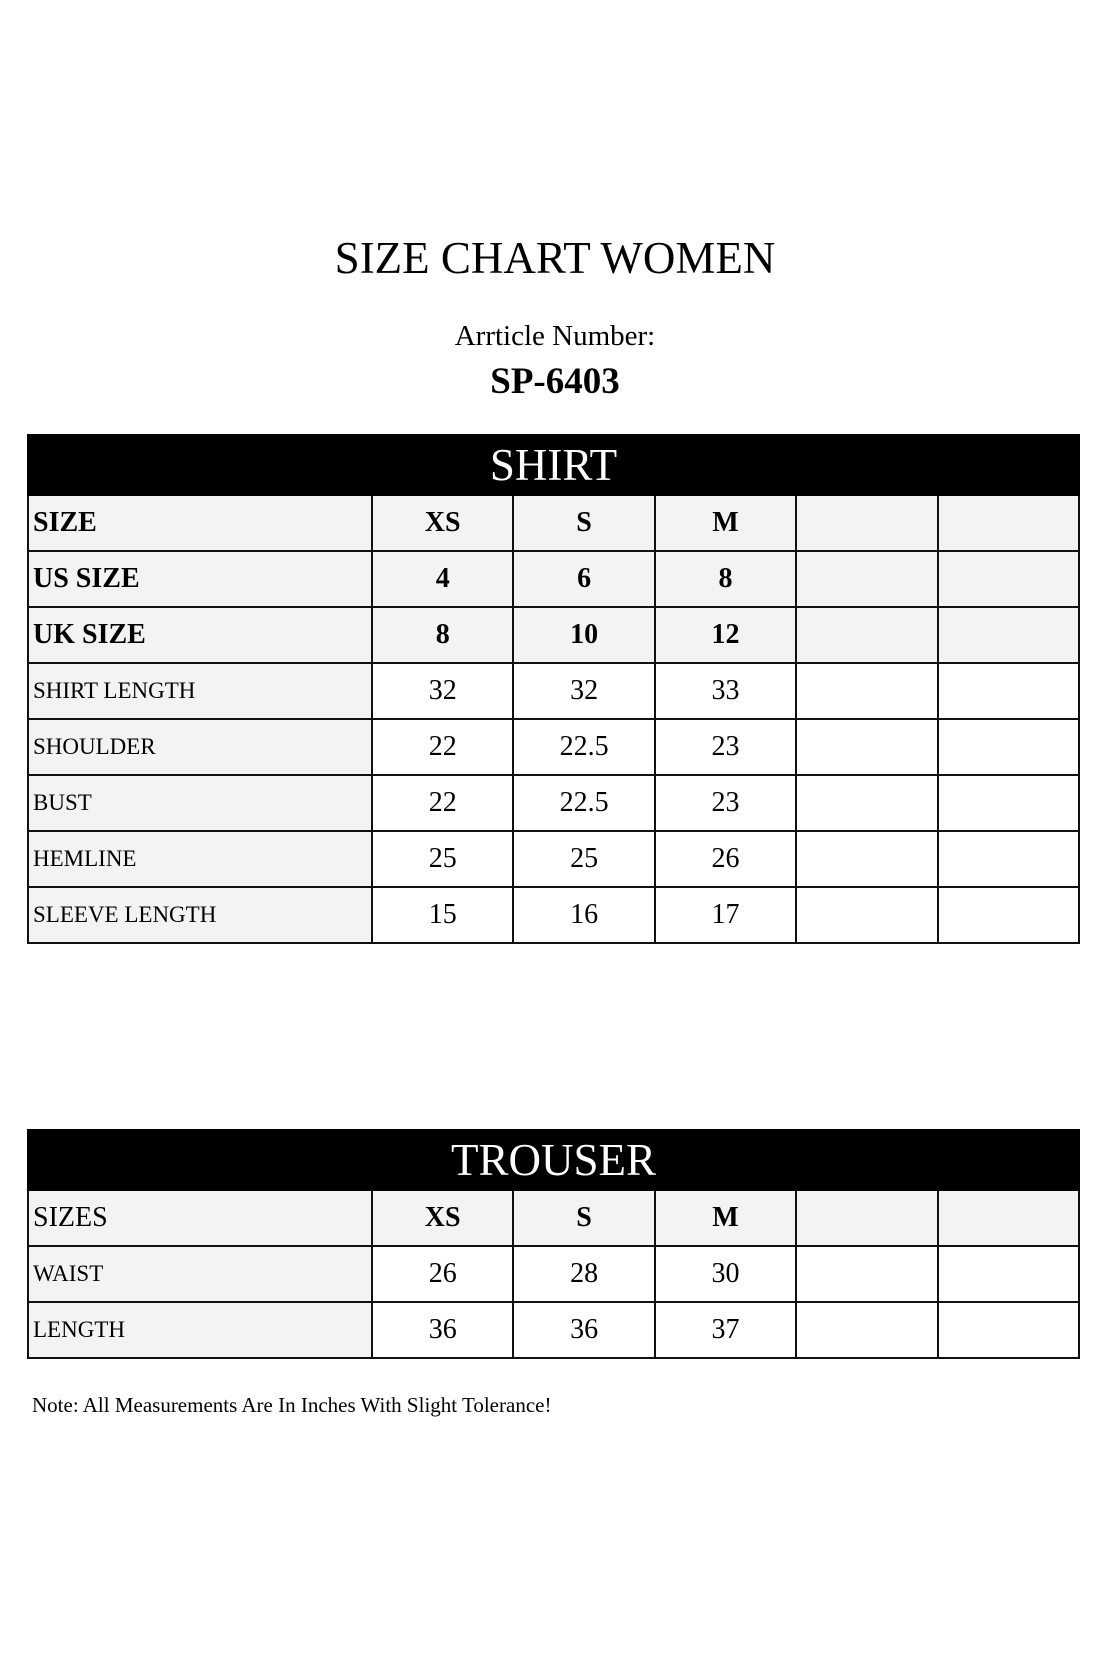  I want to click on table-row: LENGTH 36 36 37, so click(554, 1330).